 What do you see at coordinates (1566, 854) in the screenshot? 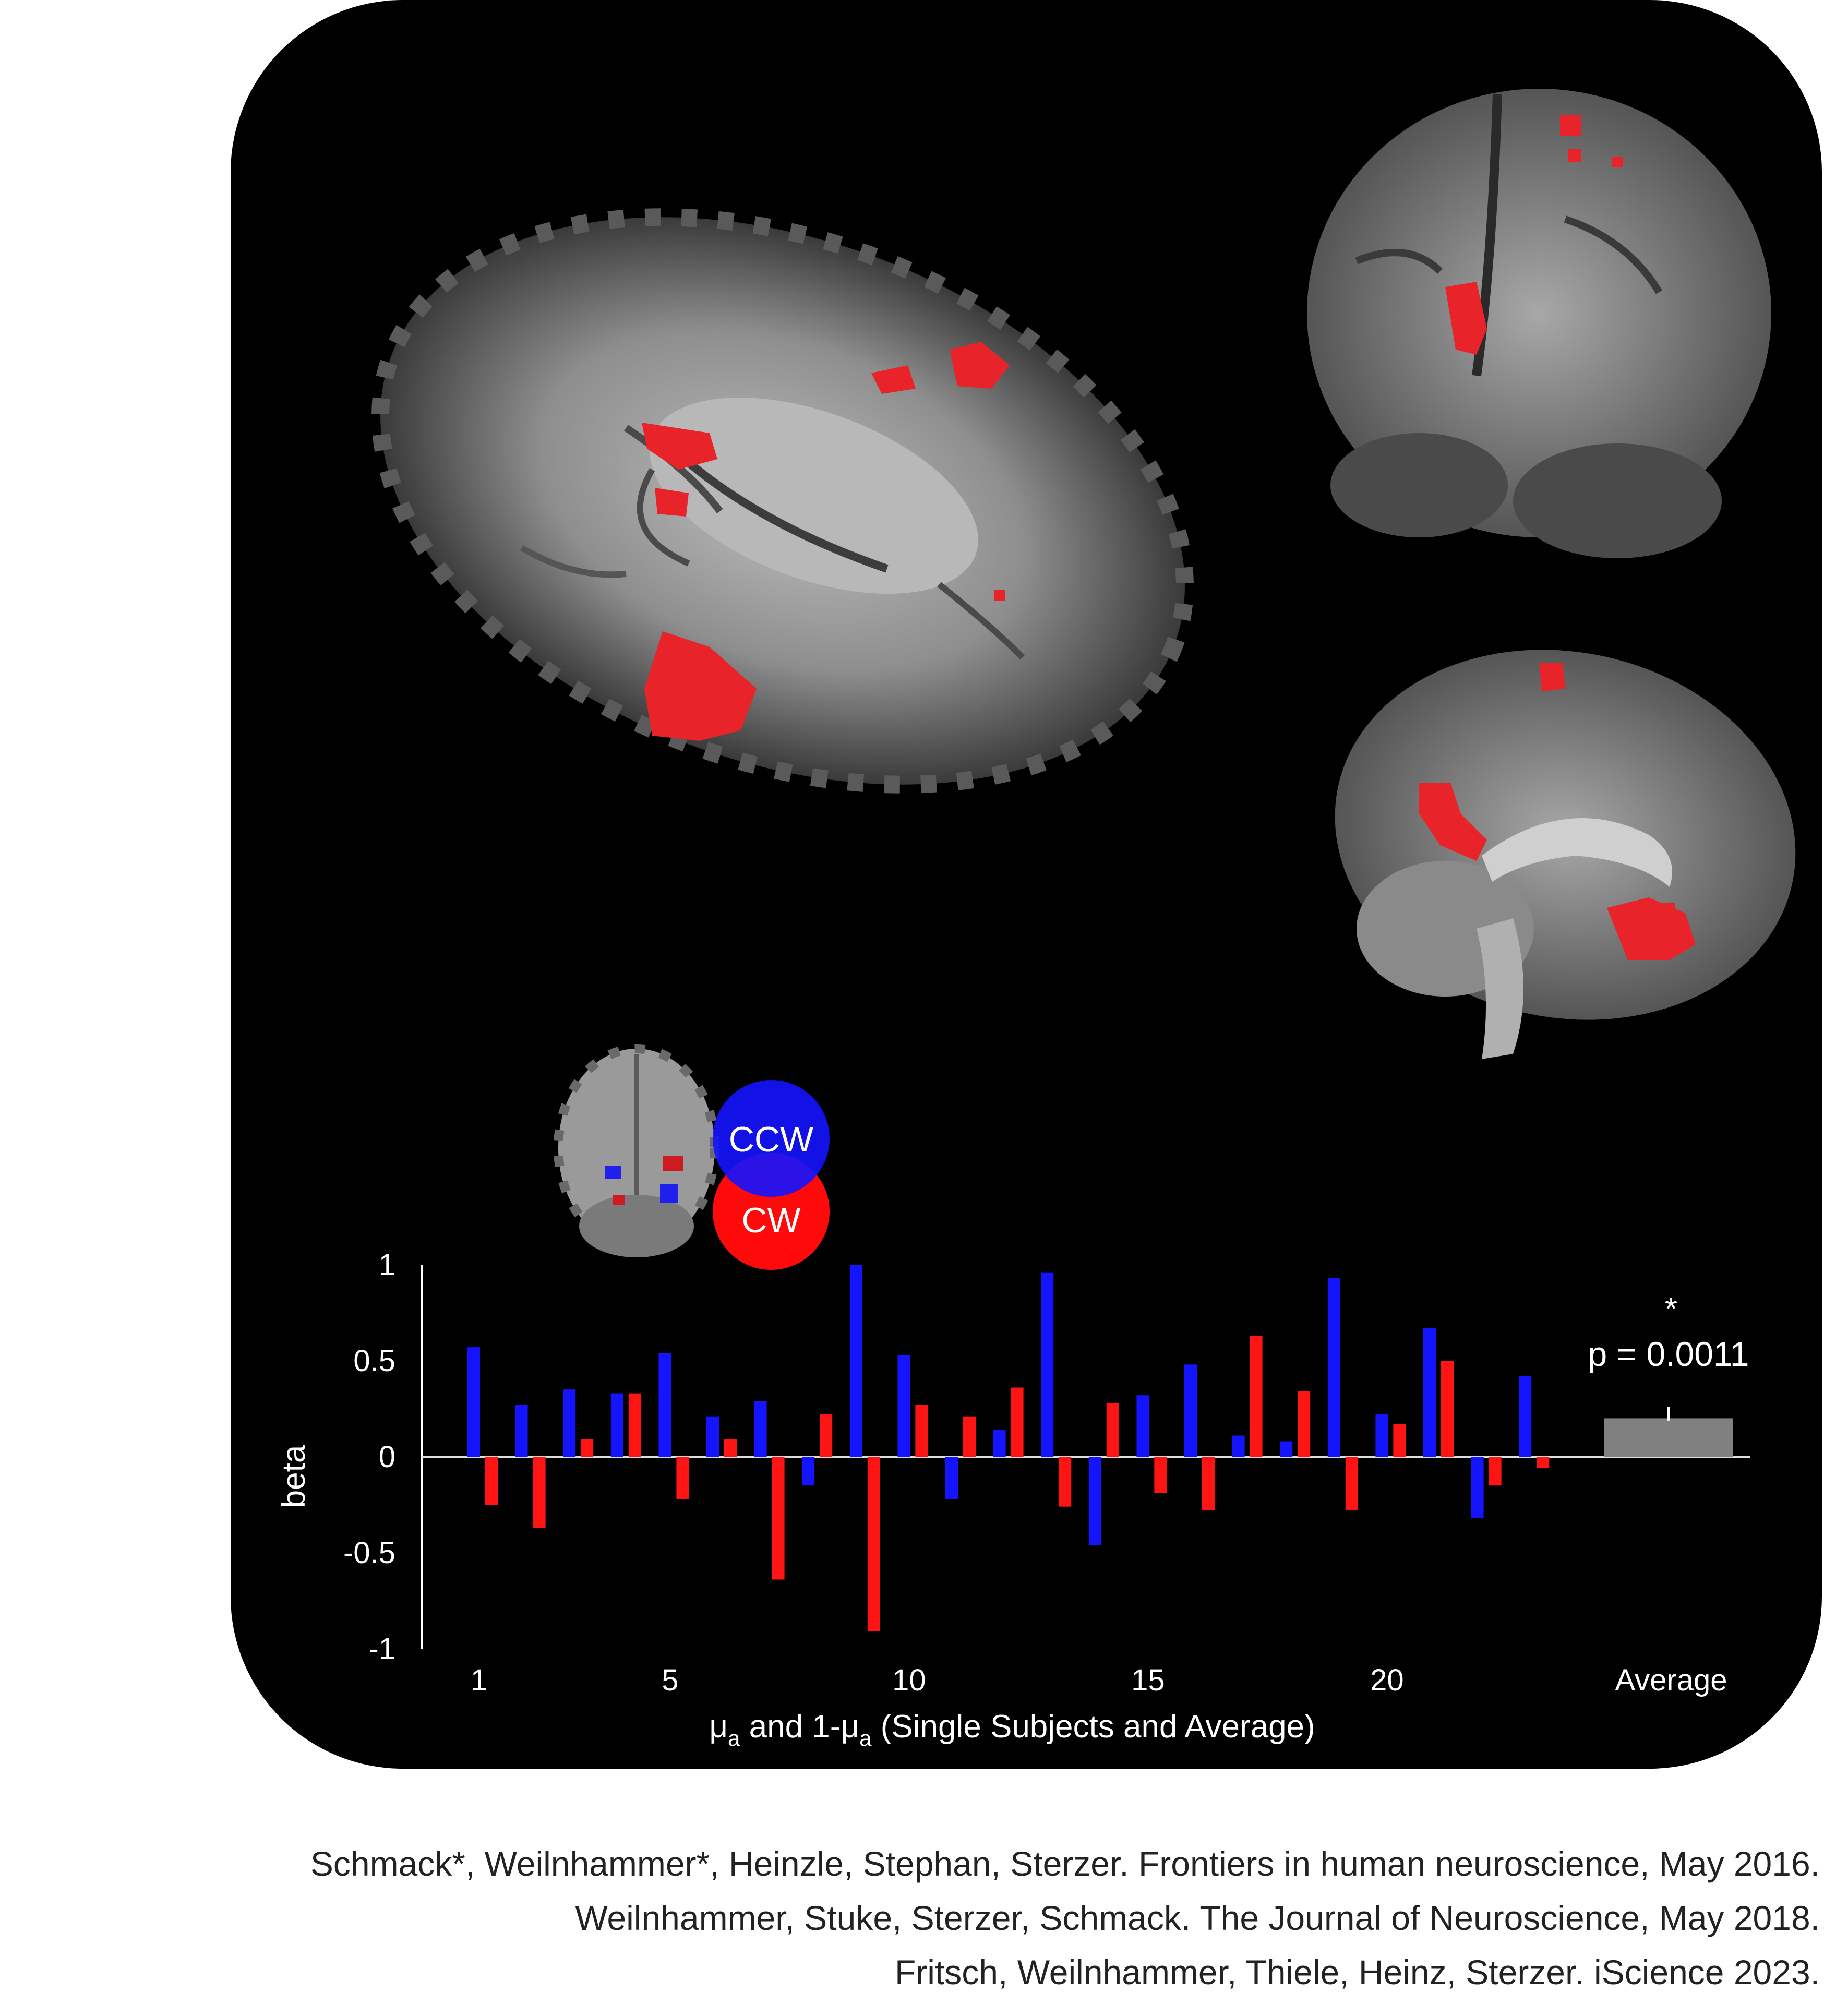
I see `sagittal-brain` at bounding box center [1566, 854].